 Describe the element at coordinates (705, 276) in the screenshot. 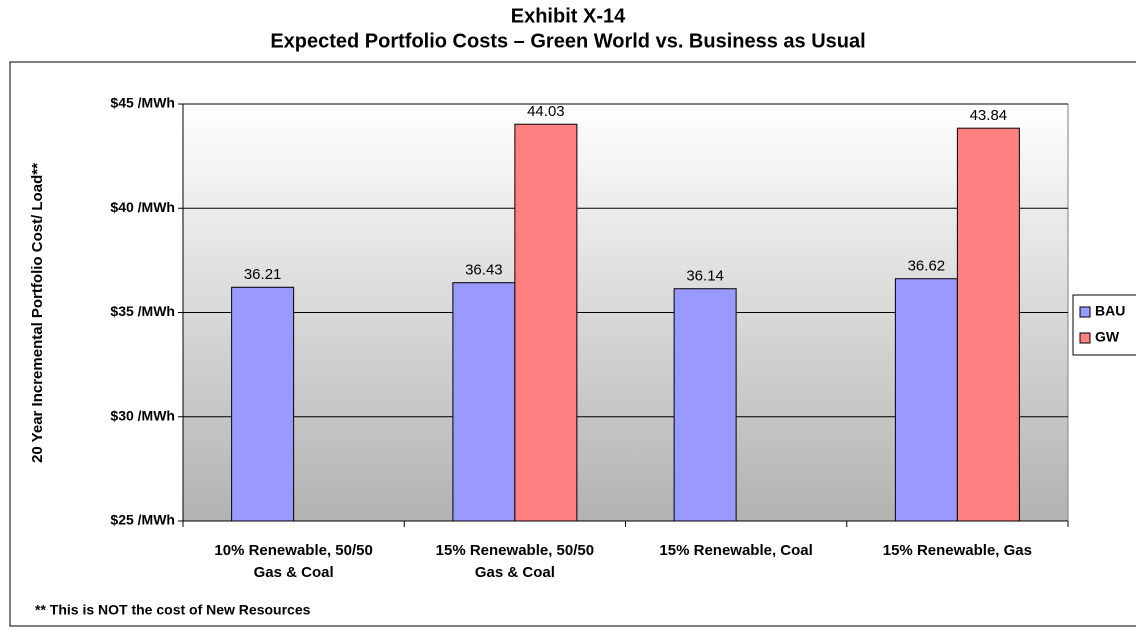

I see `value-label: 36.14` at that location.